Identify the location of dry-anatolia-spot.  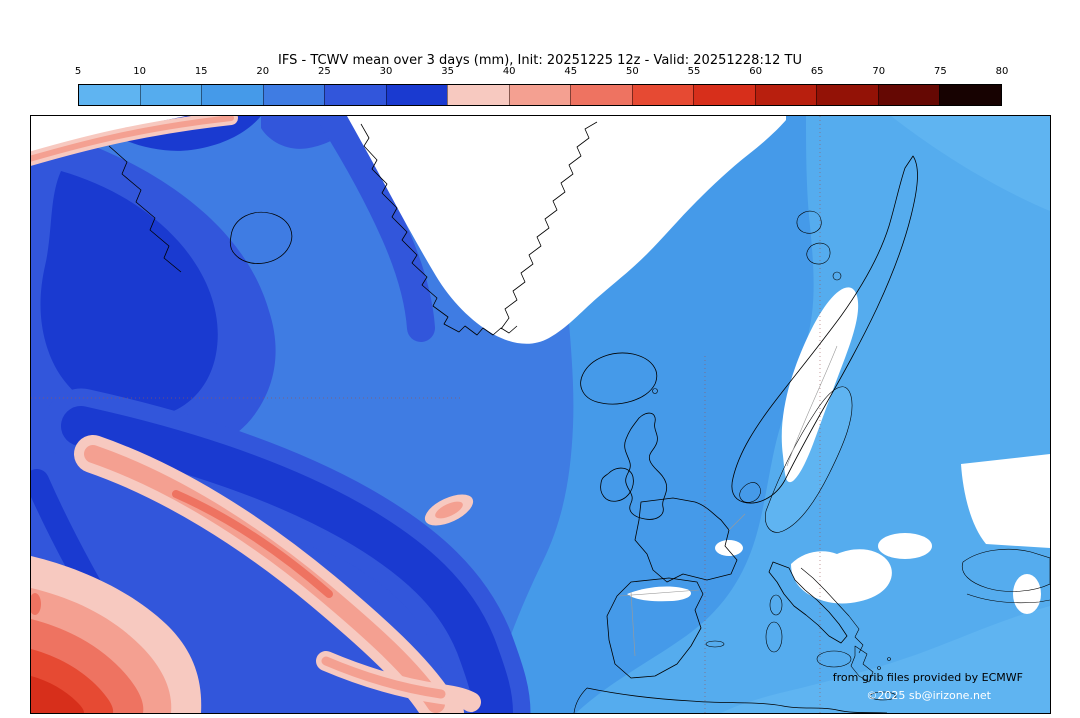
(1027, 594).